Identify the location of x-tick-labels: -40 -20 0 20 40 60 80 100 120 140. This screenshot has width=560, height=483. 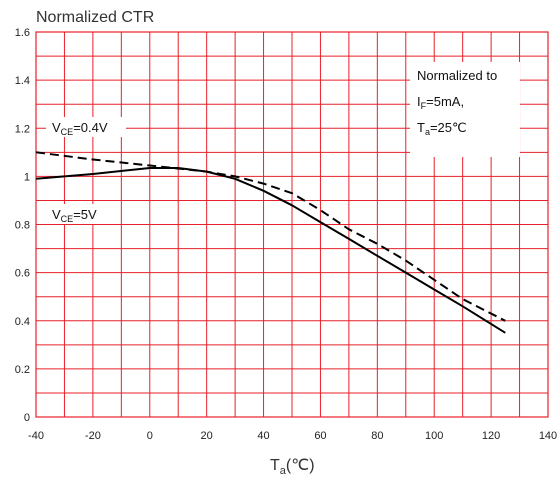
(292, 436).